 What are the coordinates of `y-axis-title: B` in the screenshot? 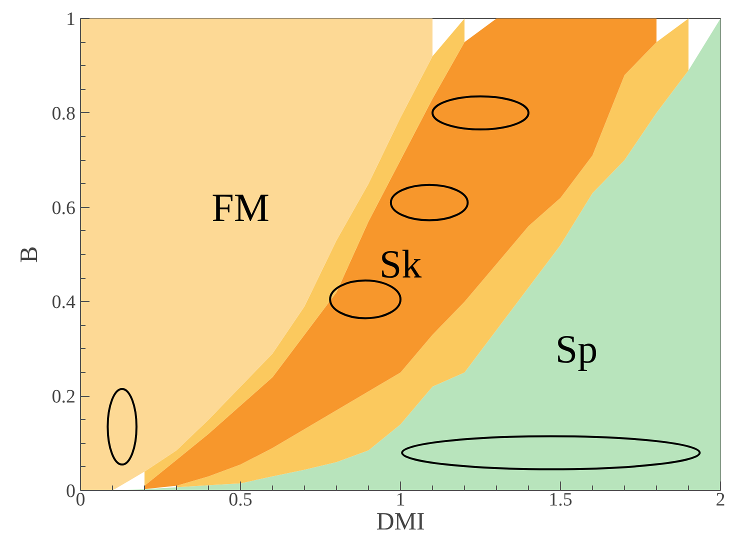 It's located at (29, 254).